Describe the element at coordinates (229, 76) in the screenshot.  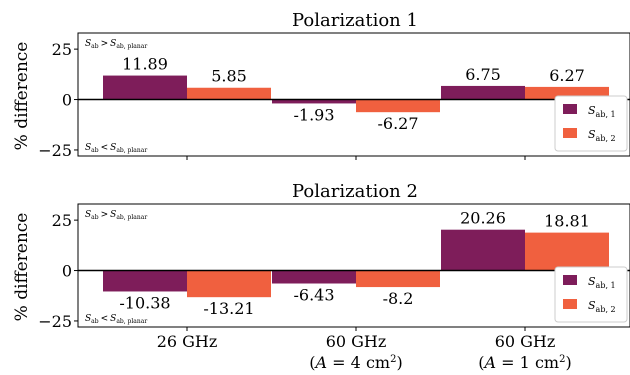
I see `data-label-s-ab-2-0: 5.85` at that location.